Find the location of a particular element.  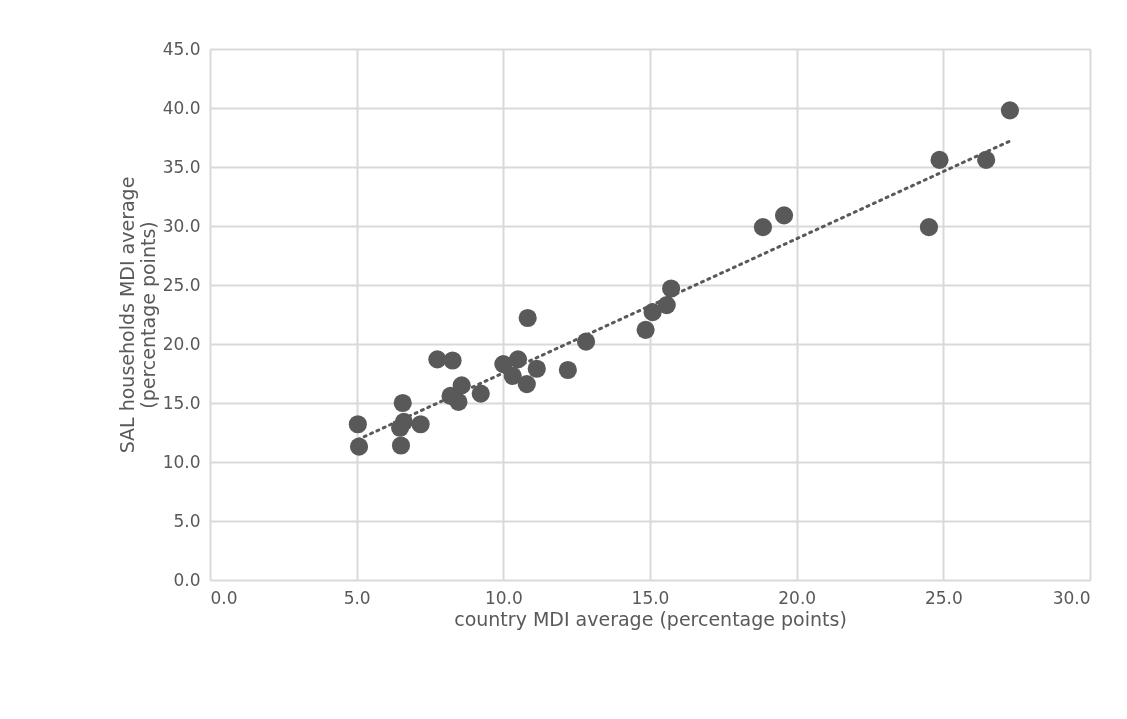

y-tick-label: 15.0 is located at coordinates (181, 402).